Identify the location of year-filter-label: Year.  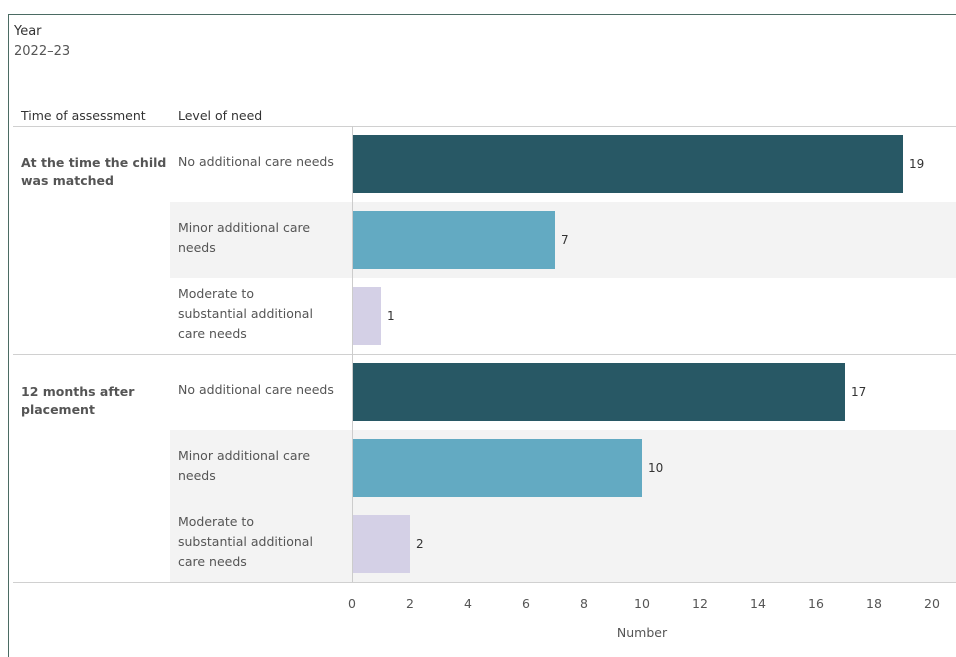
(28, 31).